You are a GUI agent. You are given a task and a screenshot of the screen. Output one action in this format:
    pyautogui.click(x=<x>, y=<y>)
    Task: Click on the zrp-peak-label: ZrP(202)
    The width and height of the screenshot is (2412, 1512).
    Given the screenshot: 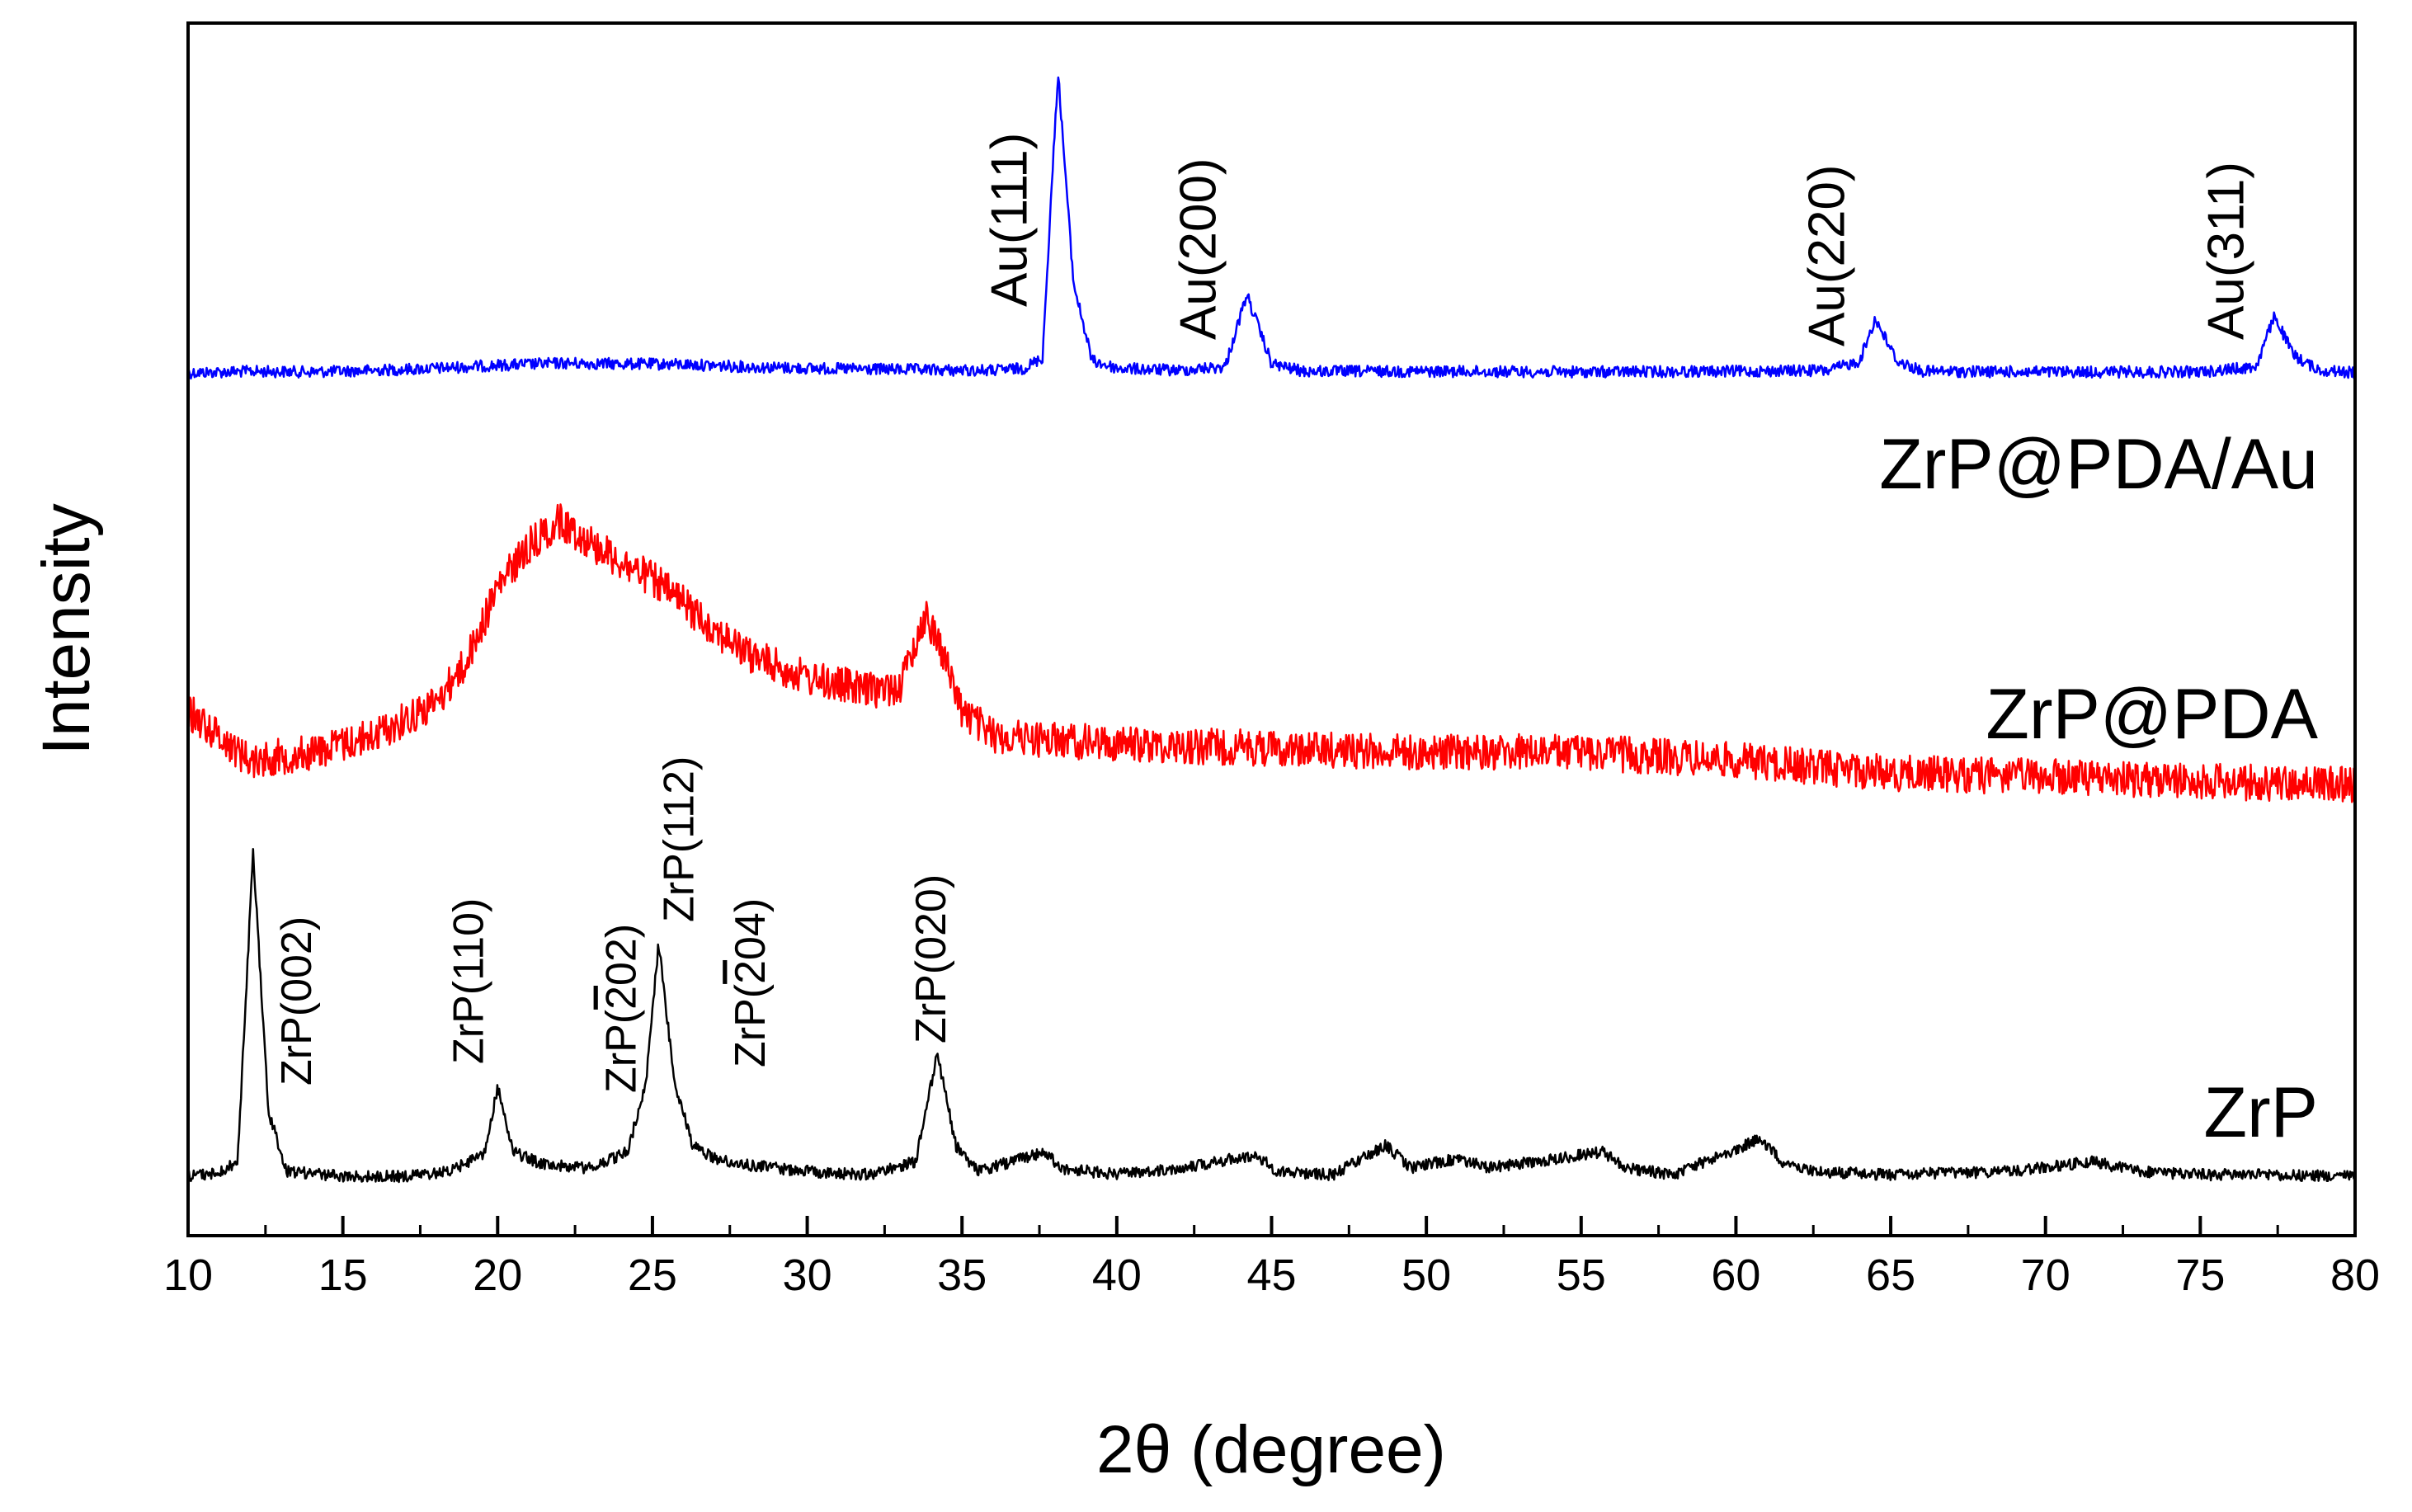 What is the action you would take?
    pyautogui.click(x=622, y=1008)
    